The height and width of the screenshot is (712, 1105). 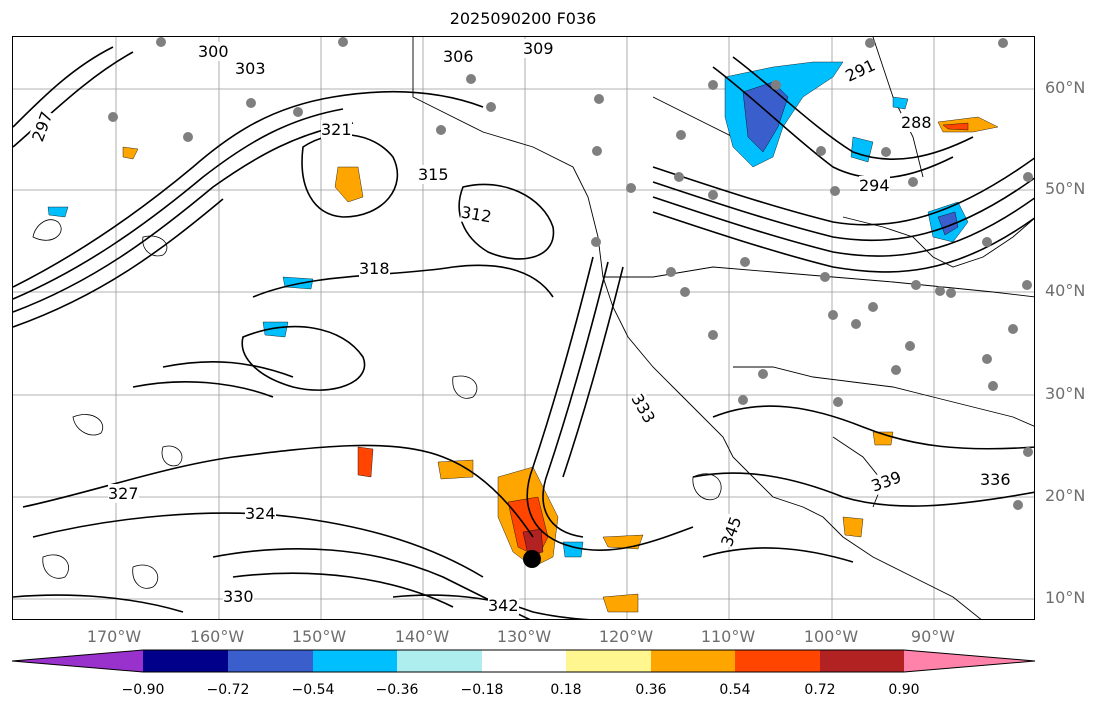 I want to click on colorbar-tick-label: 0.54, so click(x=735, y=690).